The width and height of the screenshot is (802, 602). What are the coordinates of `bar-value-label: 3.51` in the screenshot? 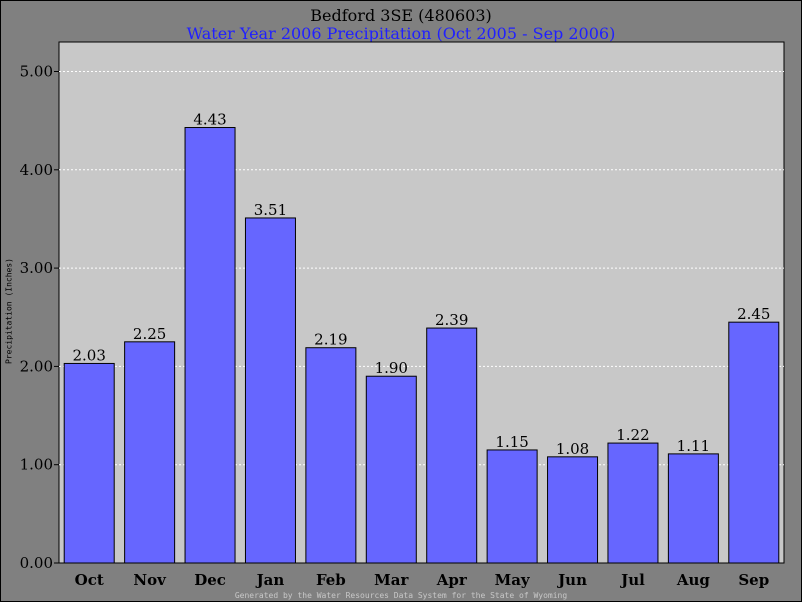 It's located at (270, 210).